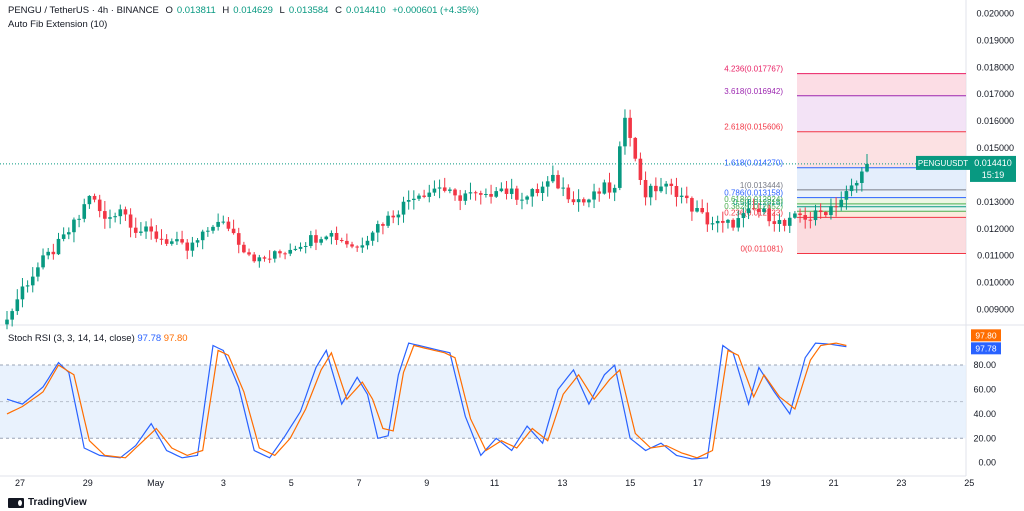 Image resolution: width=1024 pixels, height=511 pixels. What do you see at coordinates (282, 10) in the screenshot?
I see `low-label: L` at bounding box center [282, 10].